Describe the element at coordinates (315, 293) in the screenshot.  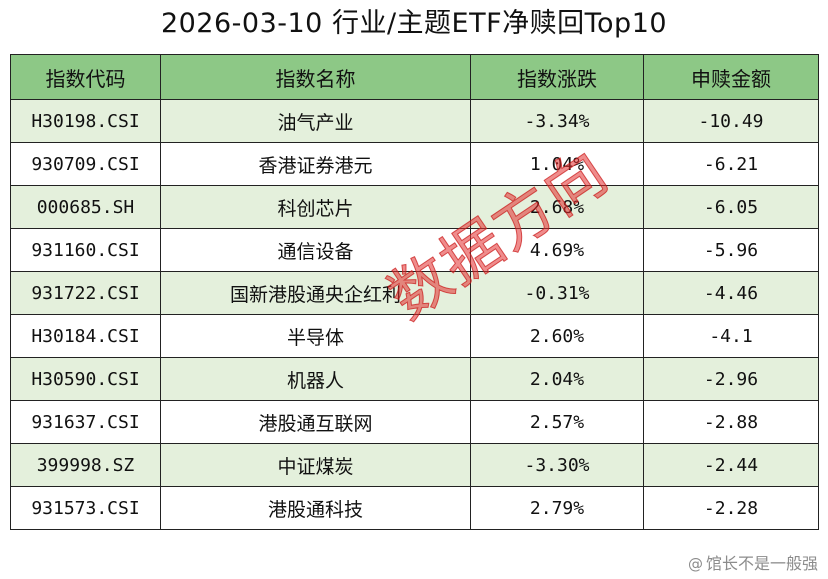
I see `index-name-cell: 国新港股通央企红利` at that location.